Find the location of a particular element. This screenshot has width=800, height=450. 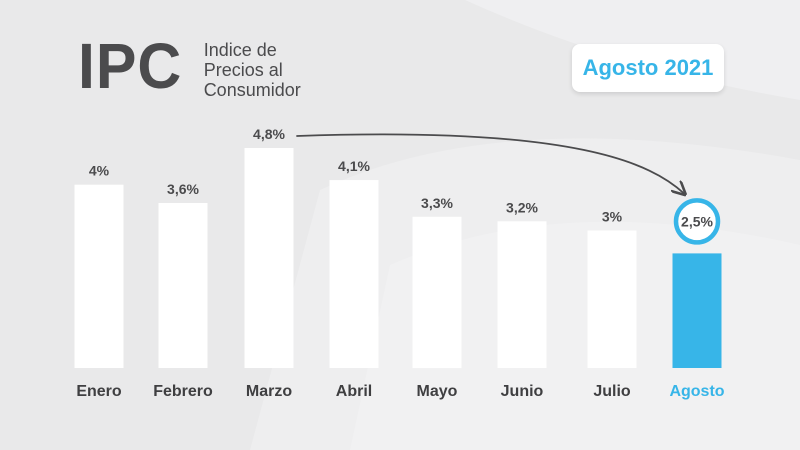

x-tick-label: Abril is located at coordinates (354, 391).